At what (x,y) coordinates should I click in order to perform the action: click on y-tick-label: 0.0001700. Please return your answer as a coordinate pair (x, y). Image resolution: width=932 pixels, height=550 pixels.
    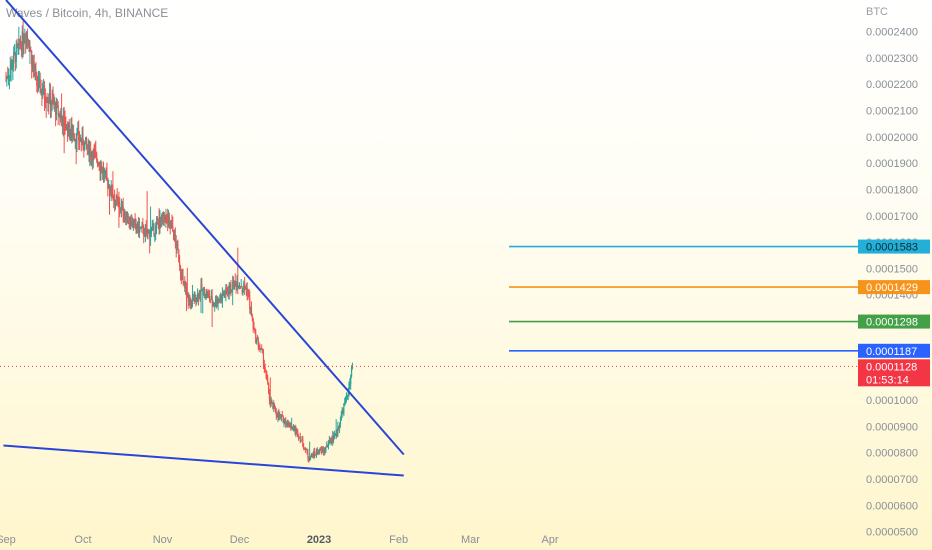
    Looking at the image, I should click on (892, 217).